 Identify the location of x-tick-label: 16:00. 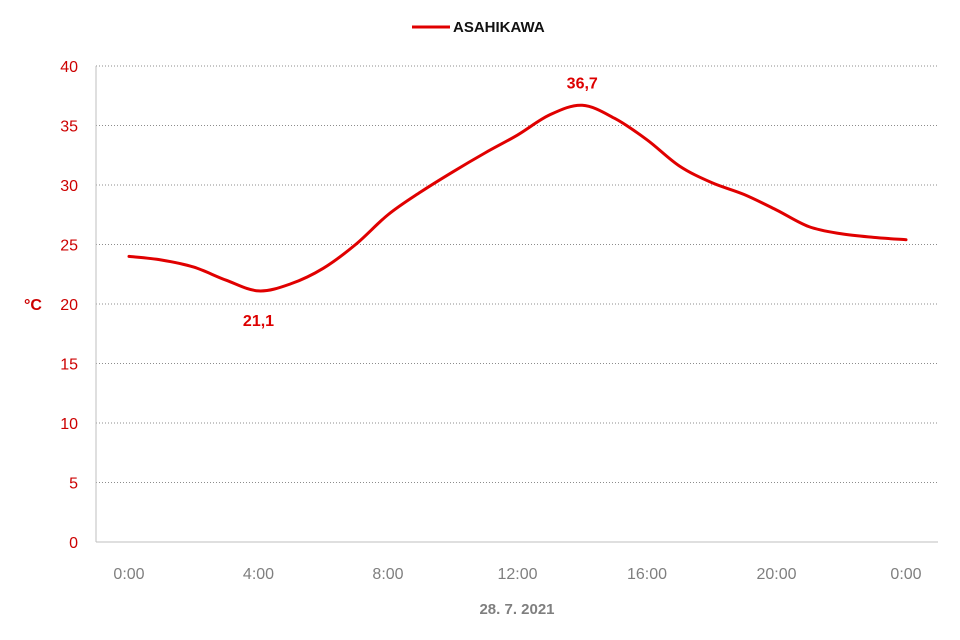
(647, 574).